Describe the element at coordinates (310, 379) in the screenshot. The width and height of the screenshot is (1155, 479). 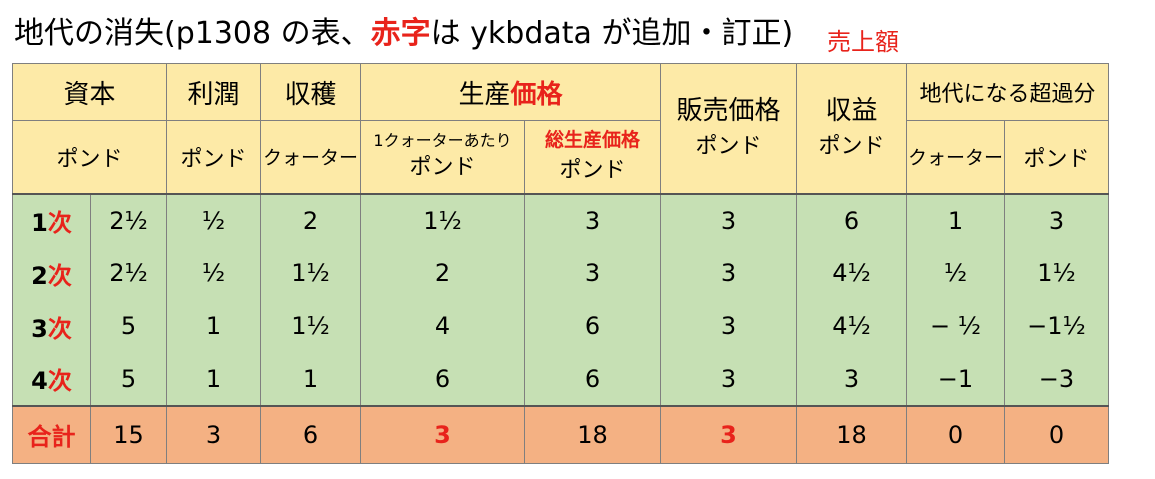
I see `cell-harvest: 1` at that location.